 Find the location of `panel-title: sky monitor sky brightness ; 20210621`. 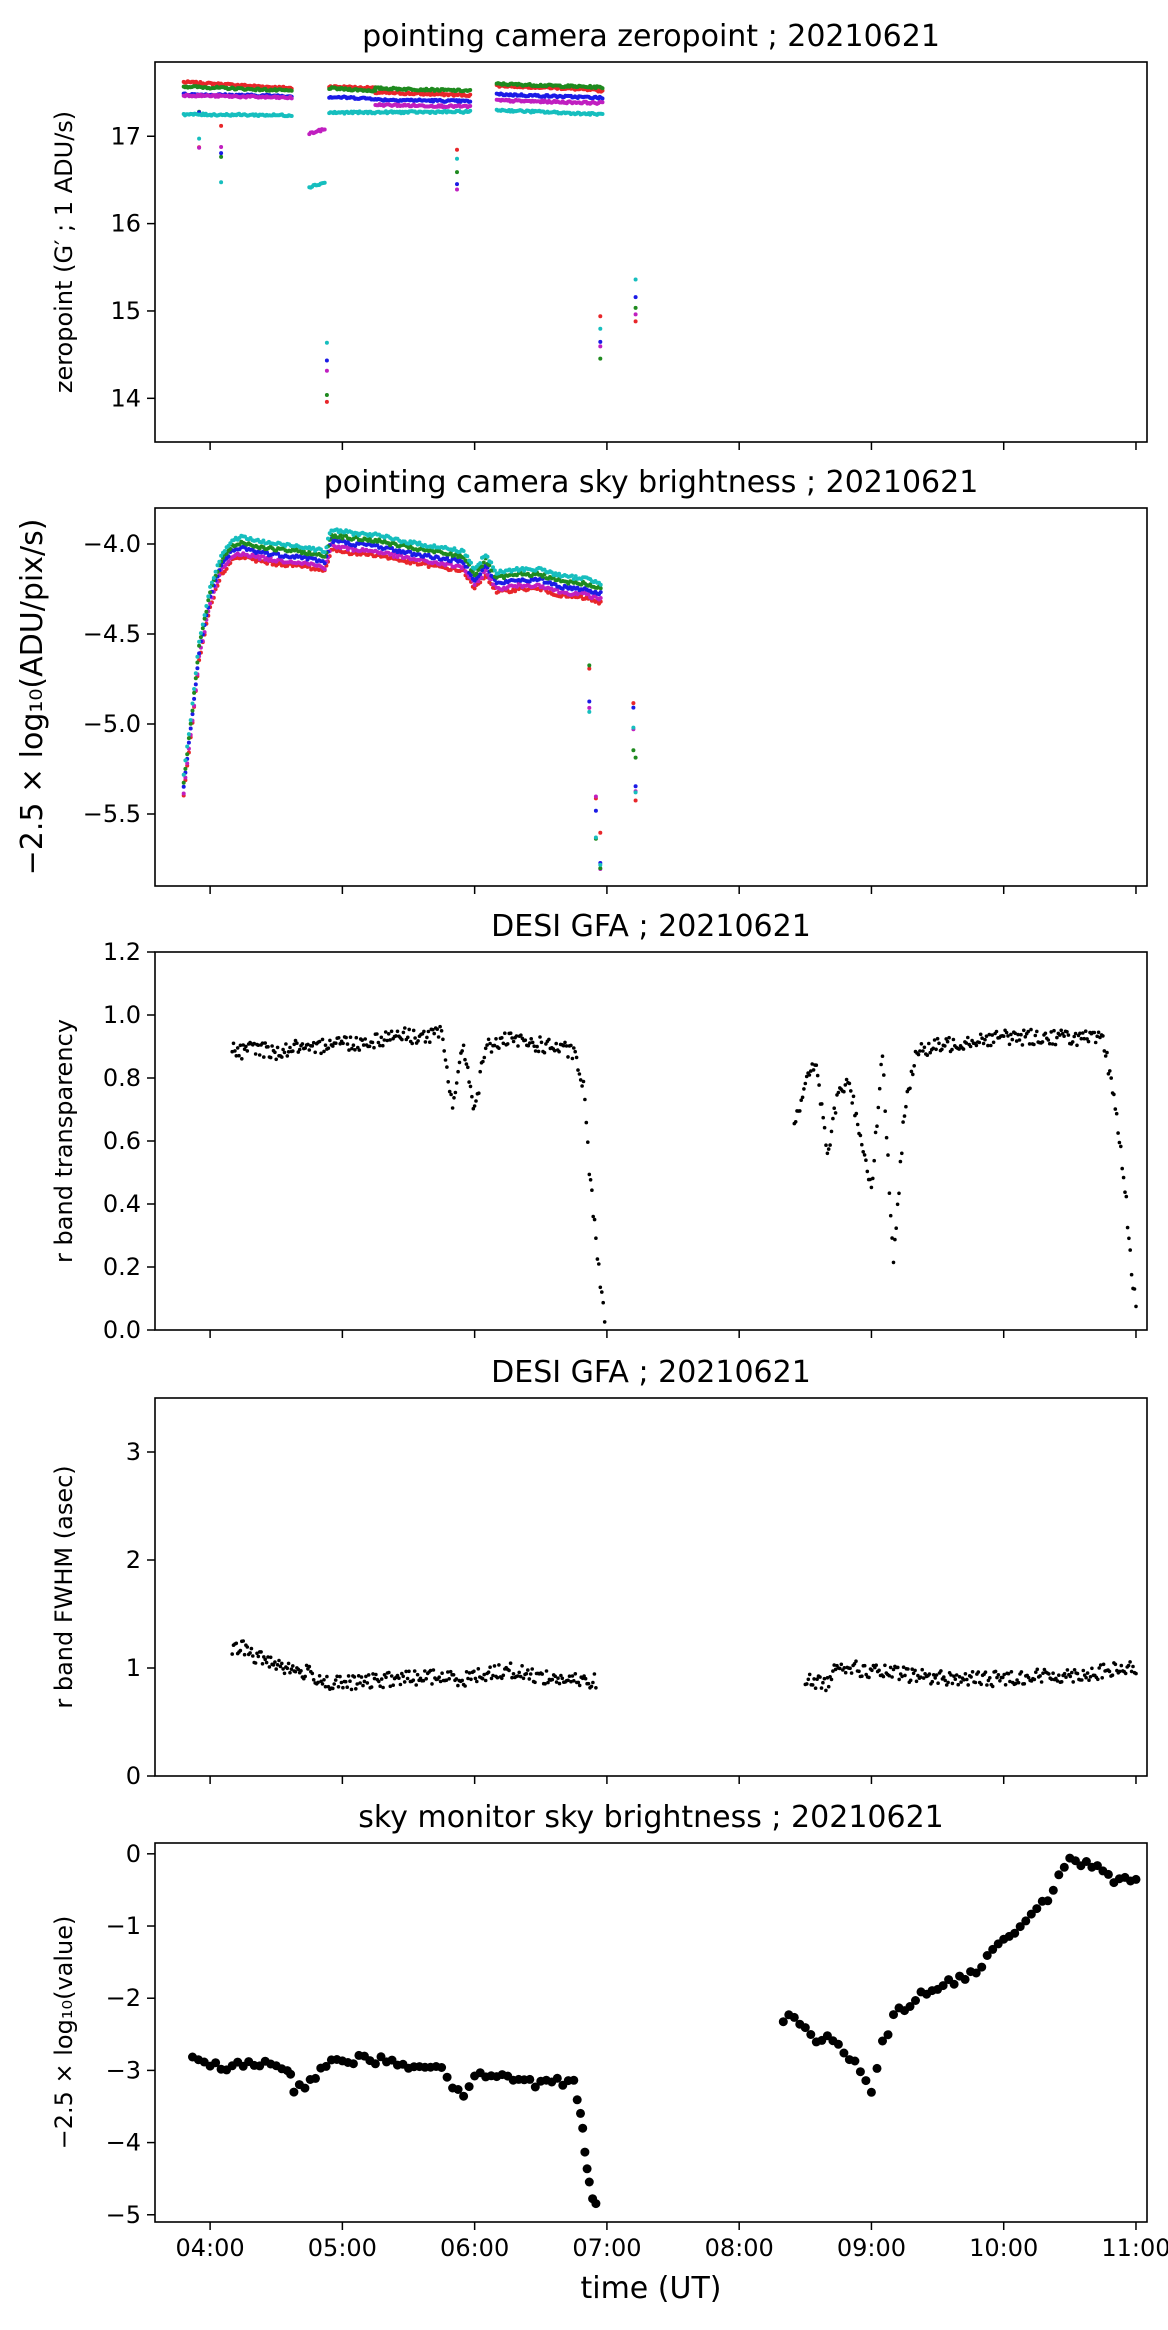

panel-title: sky monitor sky brightness ; 20210621 is located at coordinates (651, 1817).